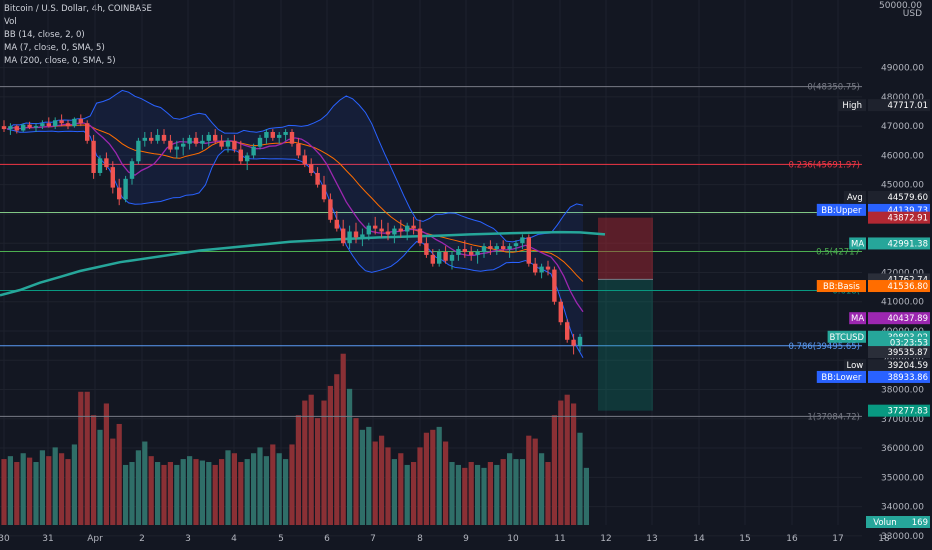 Image resolution: width=932 pixels, height=550 pixels. What do you see at coordinates (303, 263) in the screenshot?
I see `ma200-line` at bounding box center [303, 263].